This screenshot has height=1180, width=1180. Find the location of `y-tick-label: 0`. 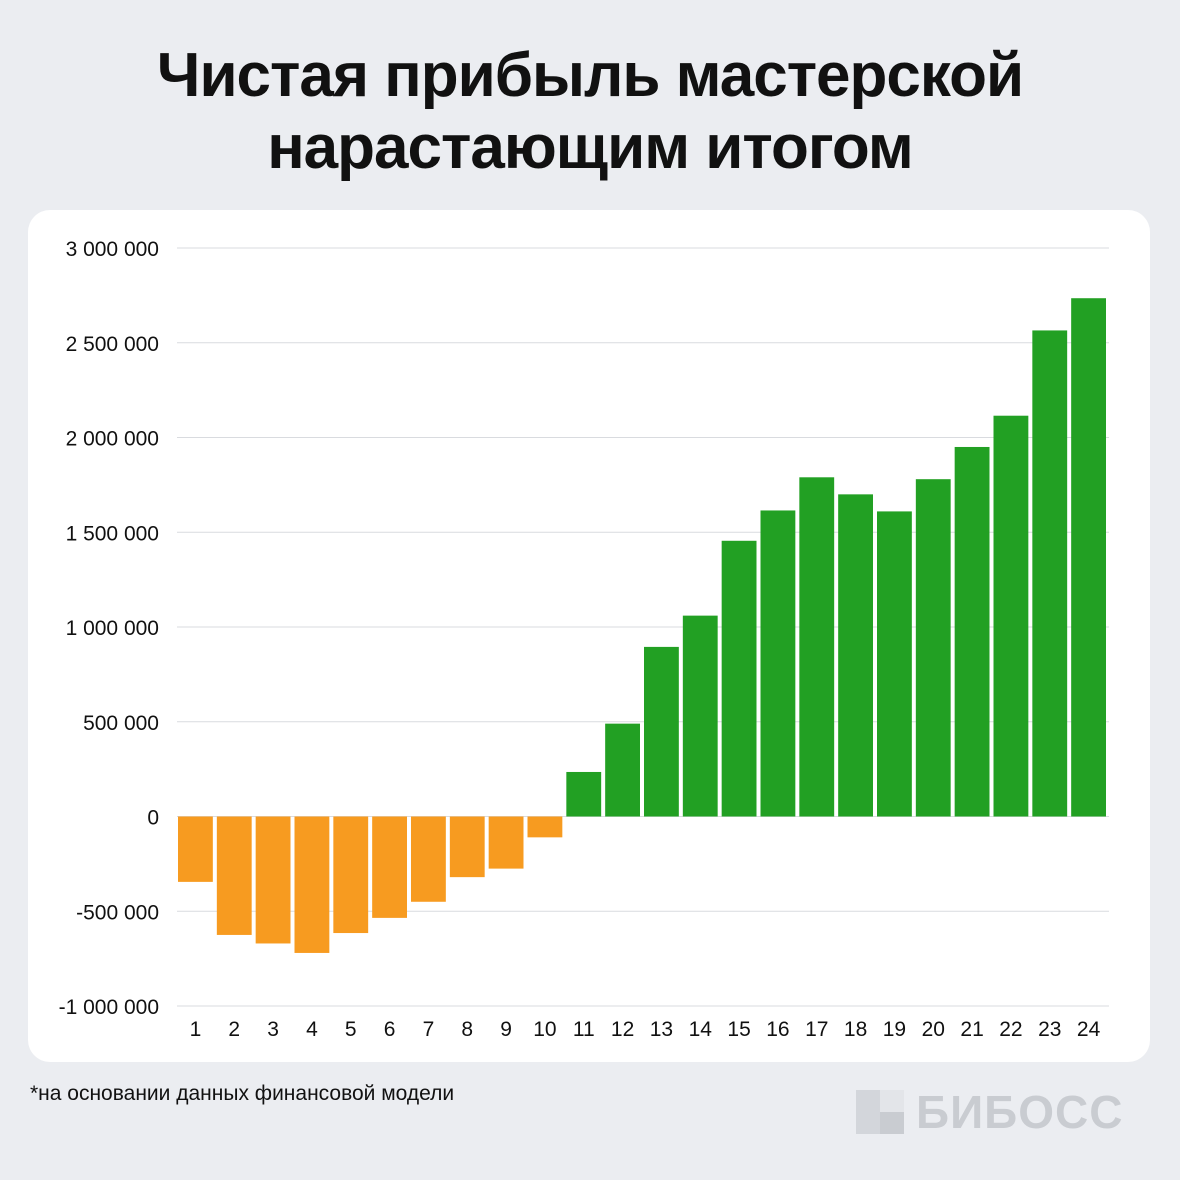

y-tick-label: 0 is located at coordinates (153, 818).